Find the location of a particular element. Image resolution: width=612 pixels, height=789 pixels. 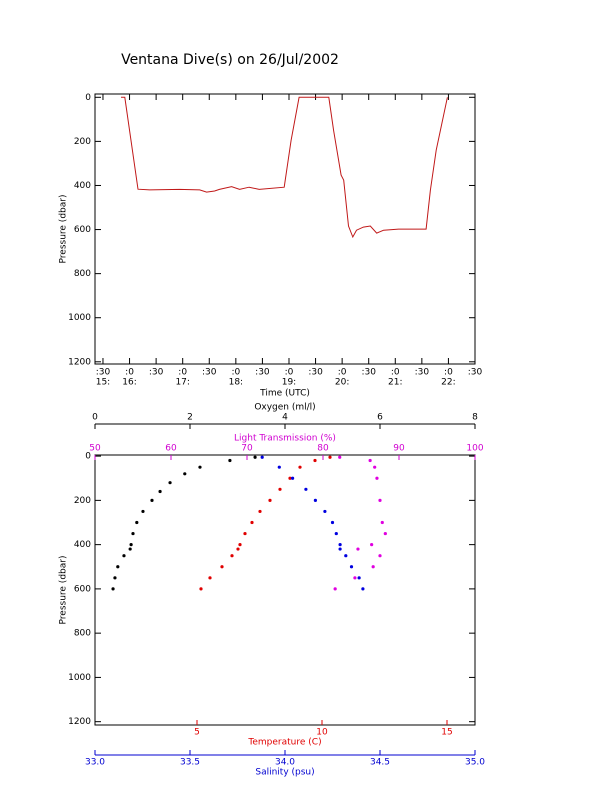

x-tick-label: 8 is located at coordinates (475, 418).